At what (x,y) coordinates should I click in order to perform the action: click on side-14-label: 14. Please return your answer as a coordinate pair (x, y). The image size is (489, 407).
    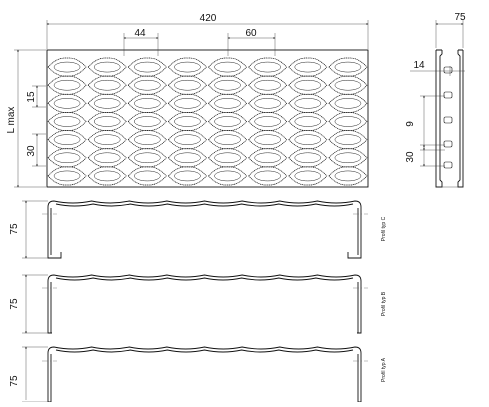
    Looking at the image, I should click on (419, 65).